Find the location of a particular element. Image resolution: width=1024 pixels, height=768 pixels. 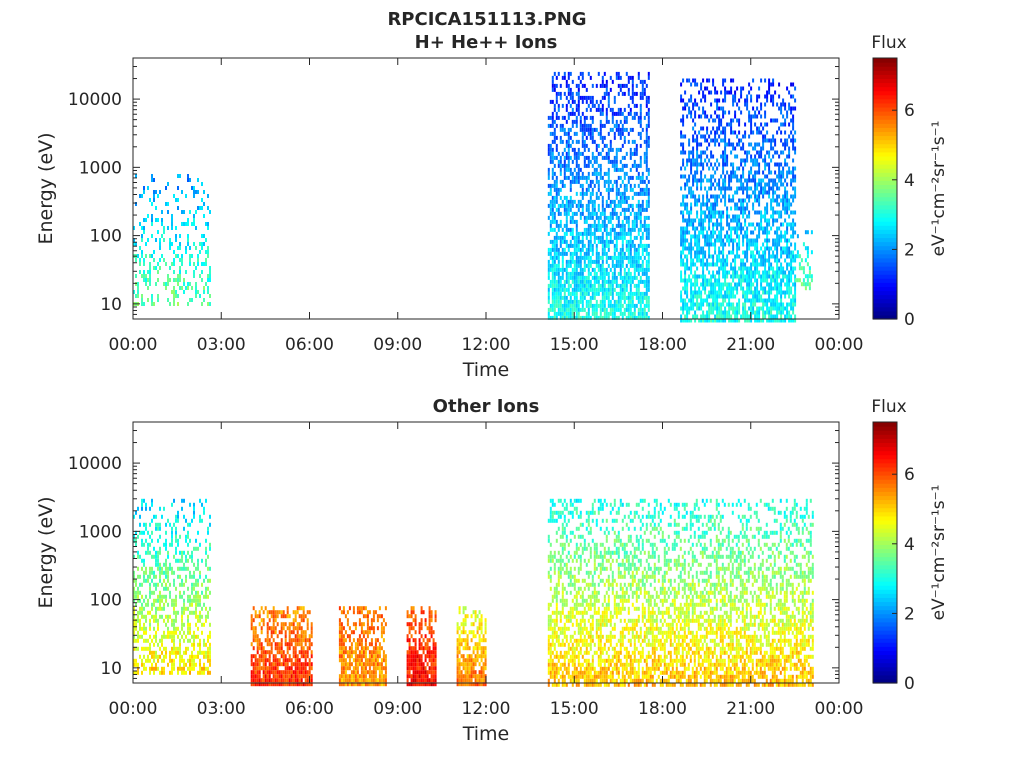

x-tick-label: 12:00 is located at coordinates (486, 345).